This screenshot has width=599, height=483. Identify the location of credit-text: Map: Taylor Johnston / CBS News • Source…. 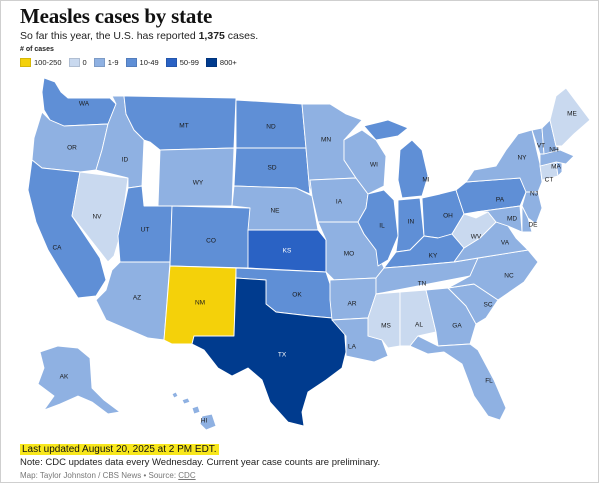
(99, 475).